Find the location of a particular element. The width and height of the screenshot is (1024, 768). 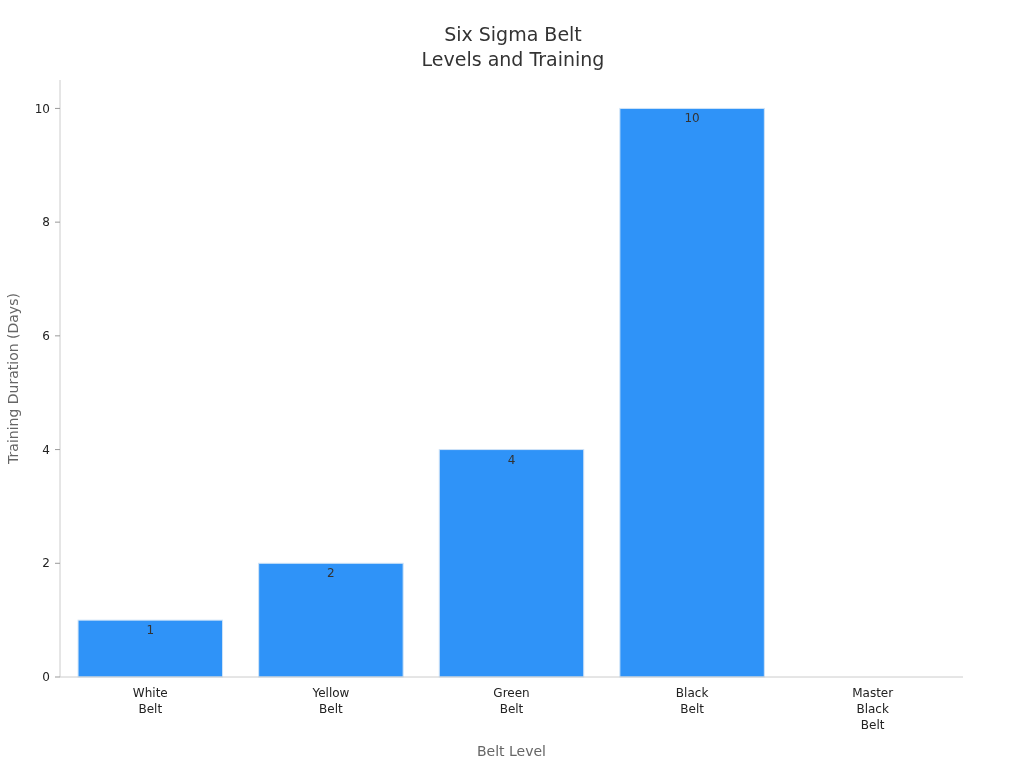

x-tick-label: Yellow Belt is located at coordinates (330, 701).